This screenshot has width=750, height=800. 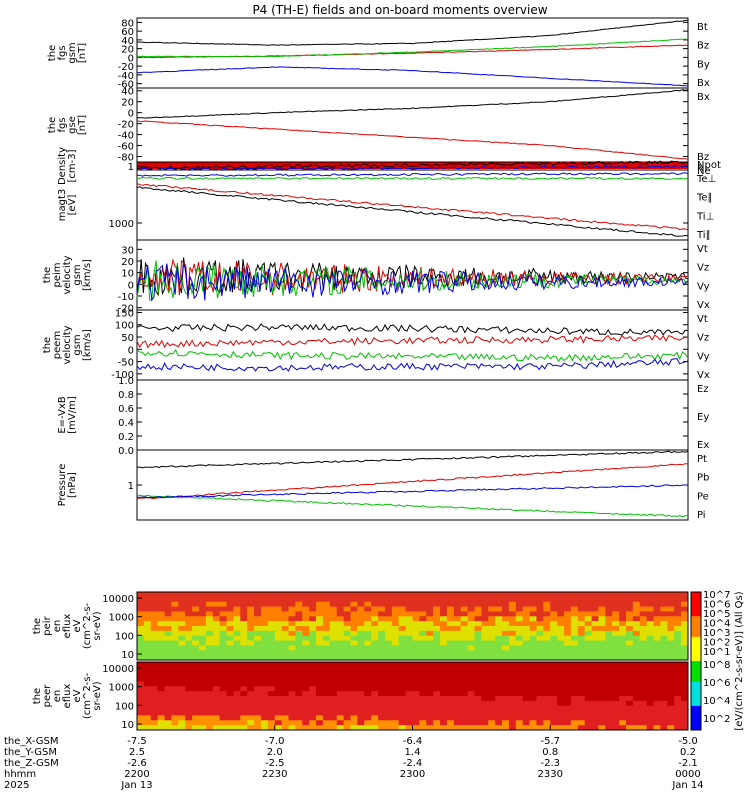 What do you see at coordinates (412, 51) in the screenshot?
I see `series-fgs-gsm-bz` at bounding box center [412, 51].